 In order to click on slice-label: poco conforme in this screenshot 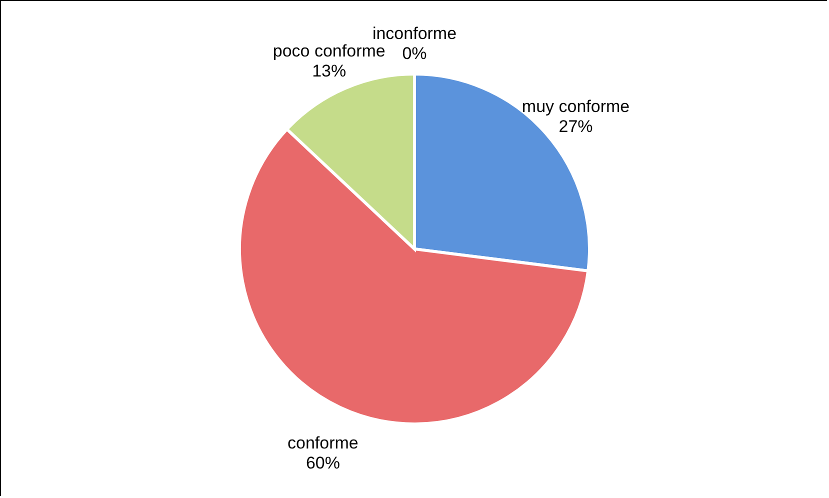, I will do `click(329, 51)`.